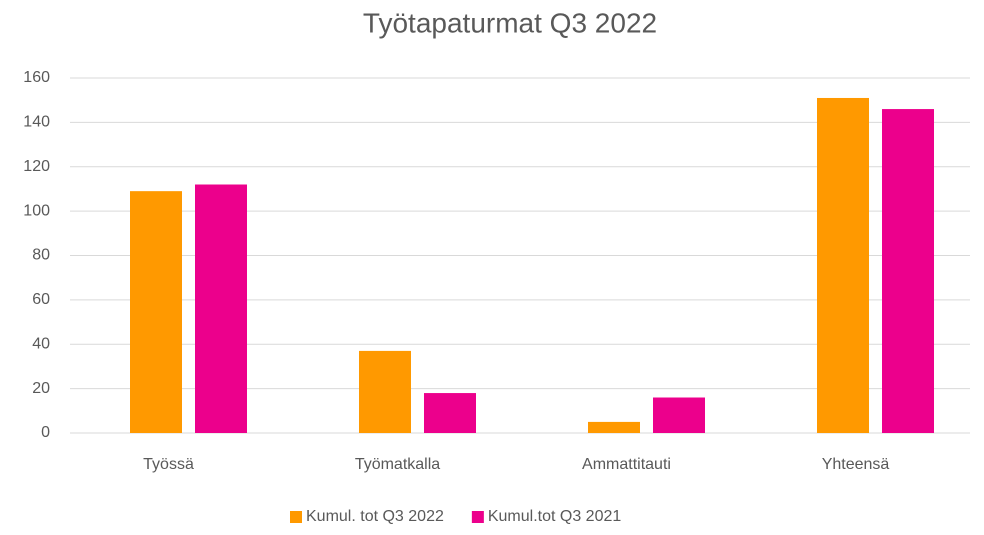  What do you see at coordinates (510, 22) in the screenshot?
I see `chart-title: Työtapaturmat Q3 2022` at bounding box center [510, 22].